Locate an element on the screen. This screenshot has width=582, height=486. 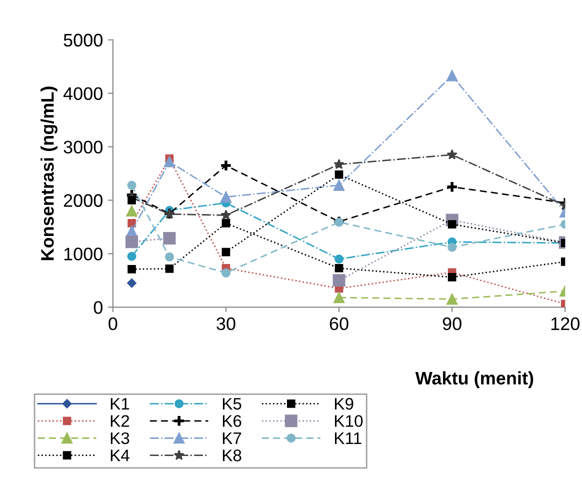
y-tick-label: 5000 is located at coordinates (83, 40).